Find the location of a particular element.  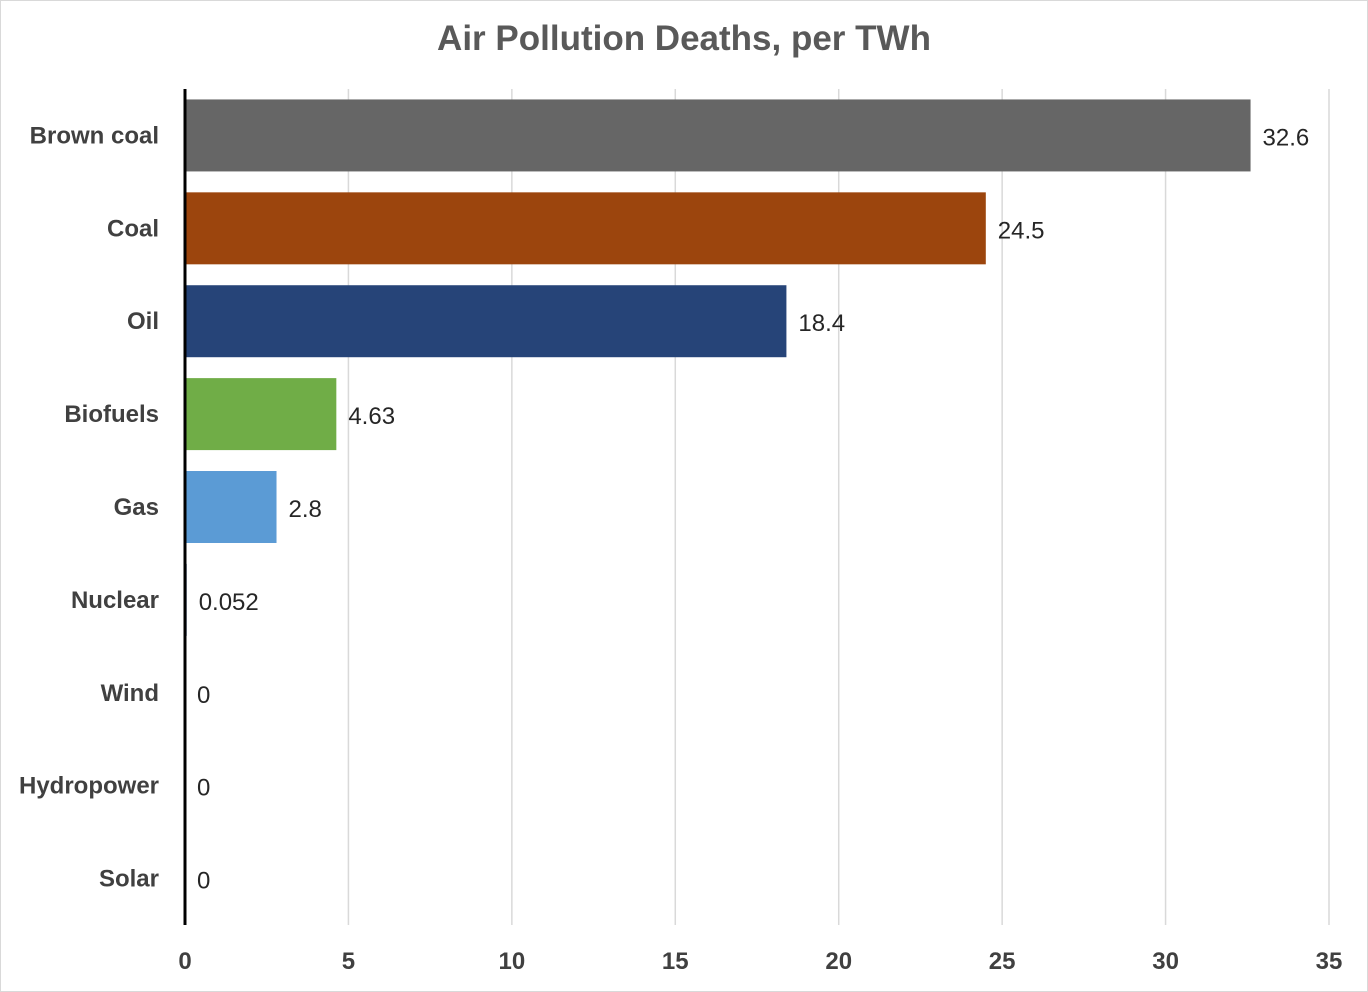

category-label: Wind is located at coordinates (130, 693).